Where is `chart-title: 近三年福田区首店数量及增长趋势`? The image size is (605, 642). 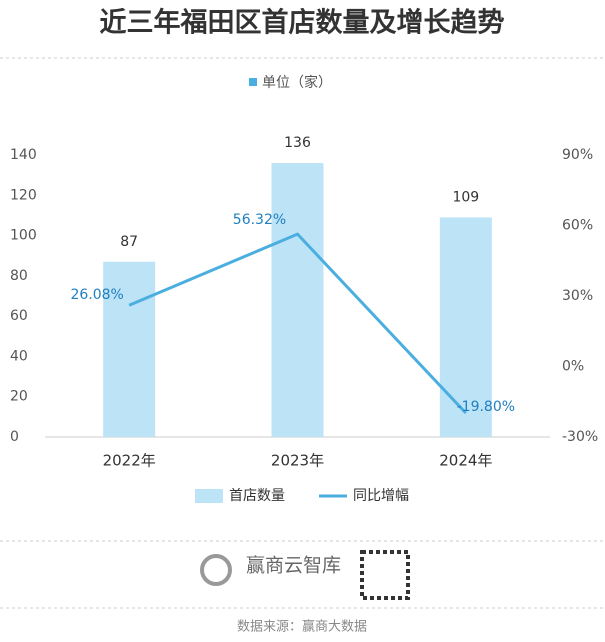
chart-title: 近三年福田区首店数量及增长趋势 is located at coordinates (302, 23).